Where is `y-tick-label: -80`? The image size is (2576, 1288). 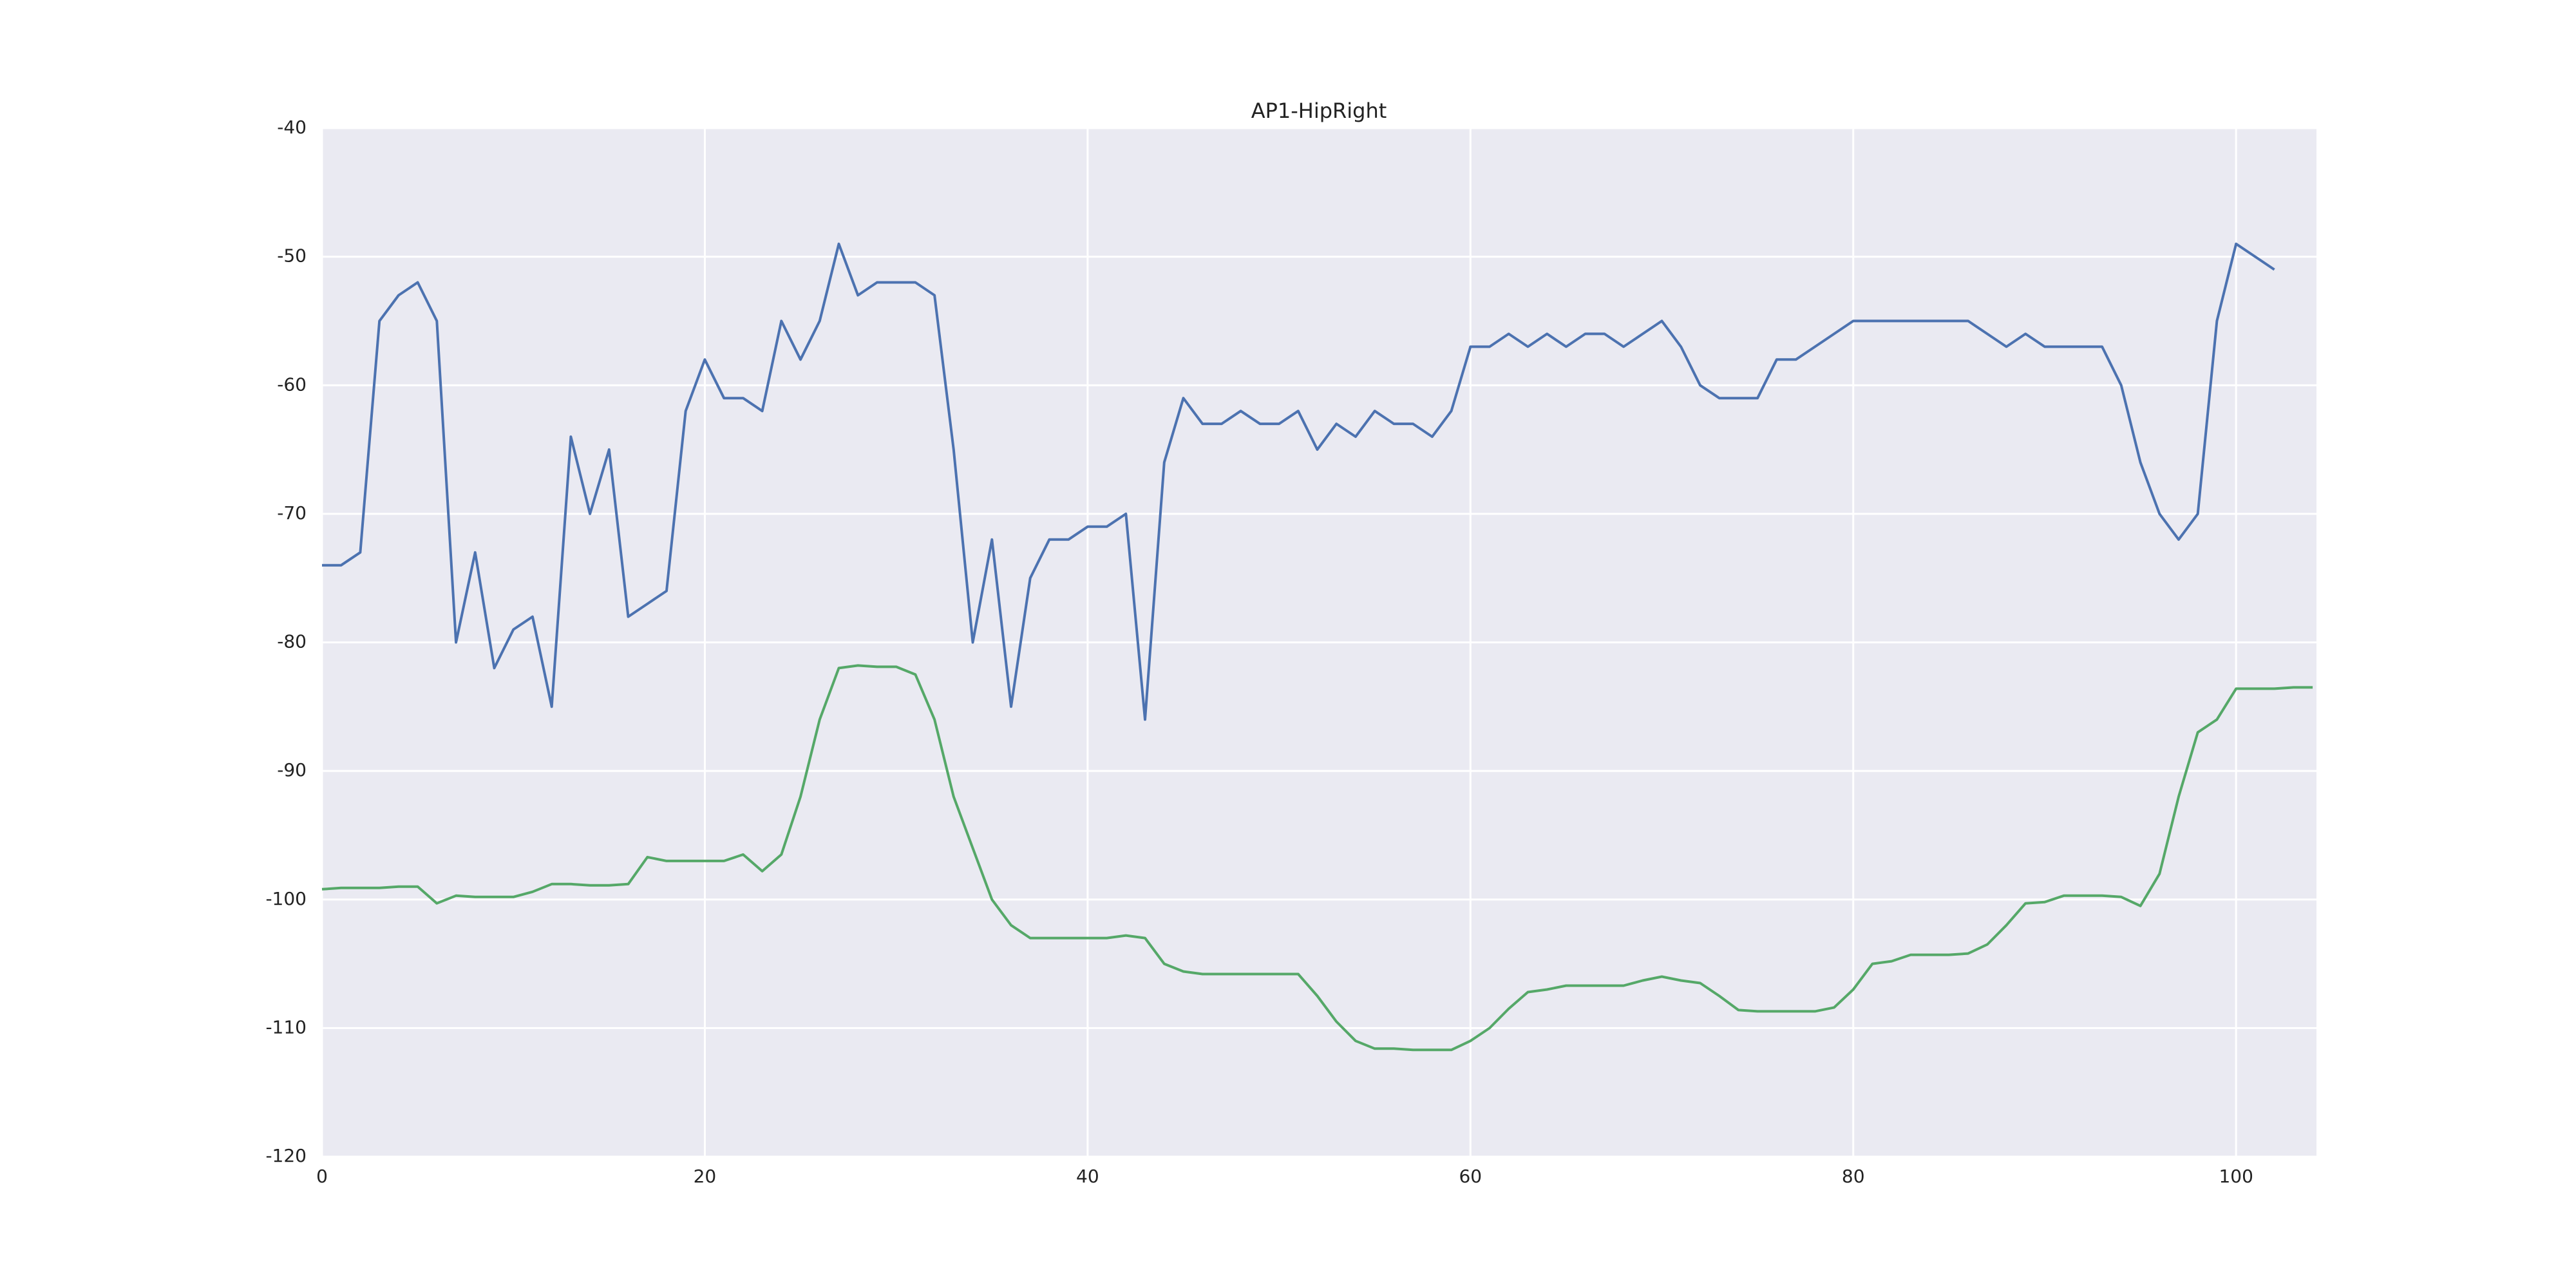
y-tick-label: -80 is located at coordinates (292, 641).